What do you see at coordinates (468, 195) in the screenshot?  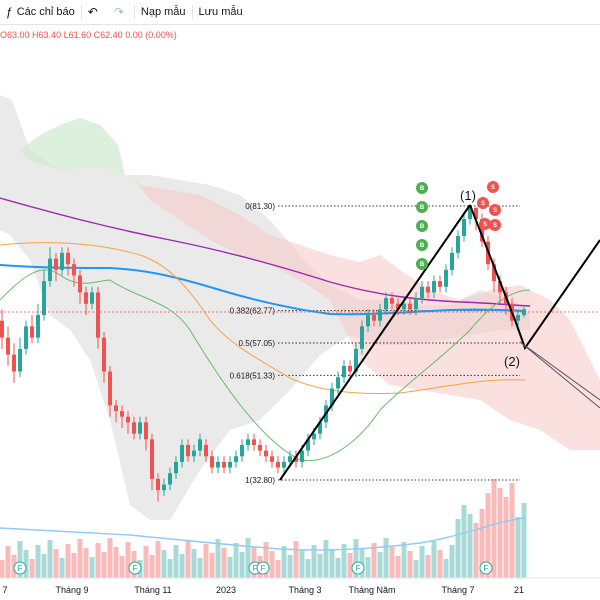 I see `wave-label-1: (1)` at bounding box center [468, 195].